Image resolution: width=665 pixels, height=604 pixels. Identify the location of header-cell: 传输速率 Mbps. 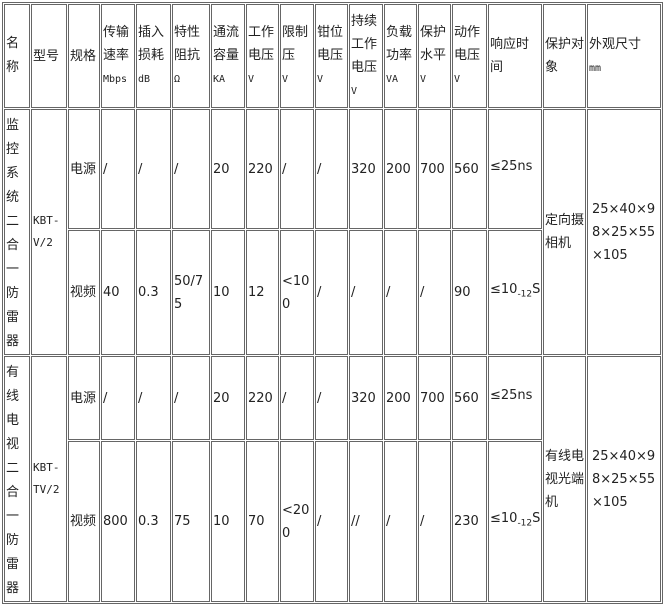
(118, 56).